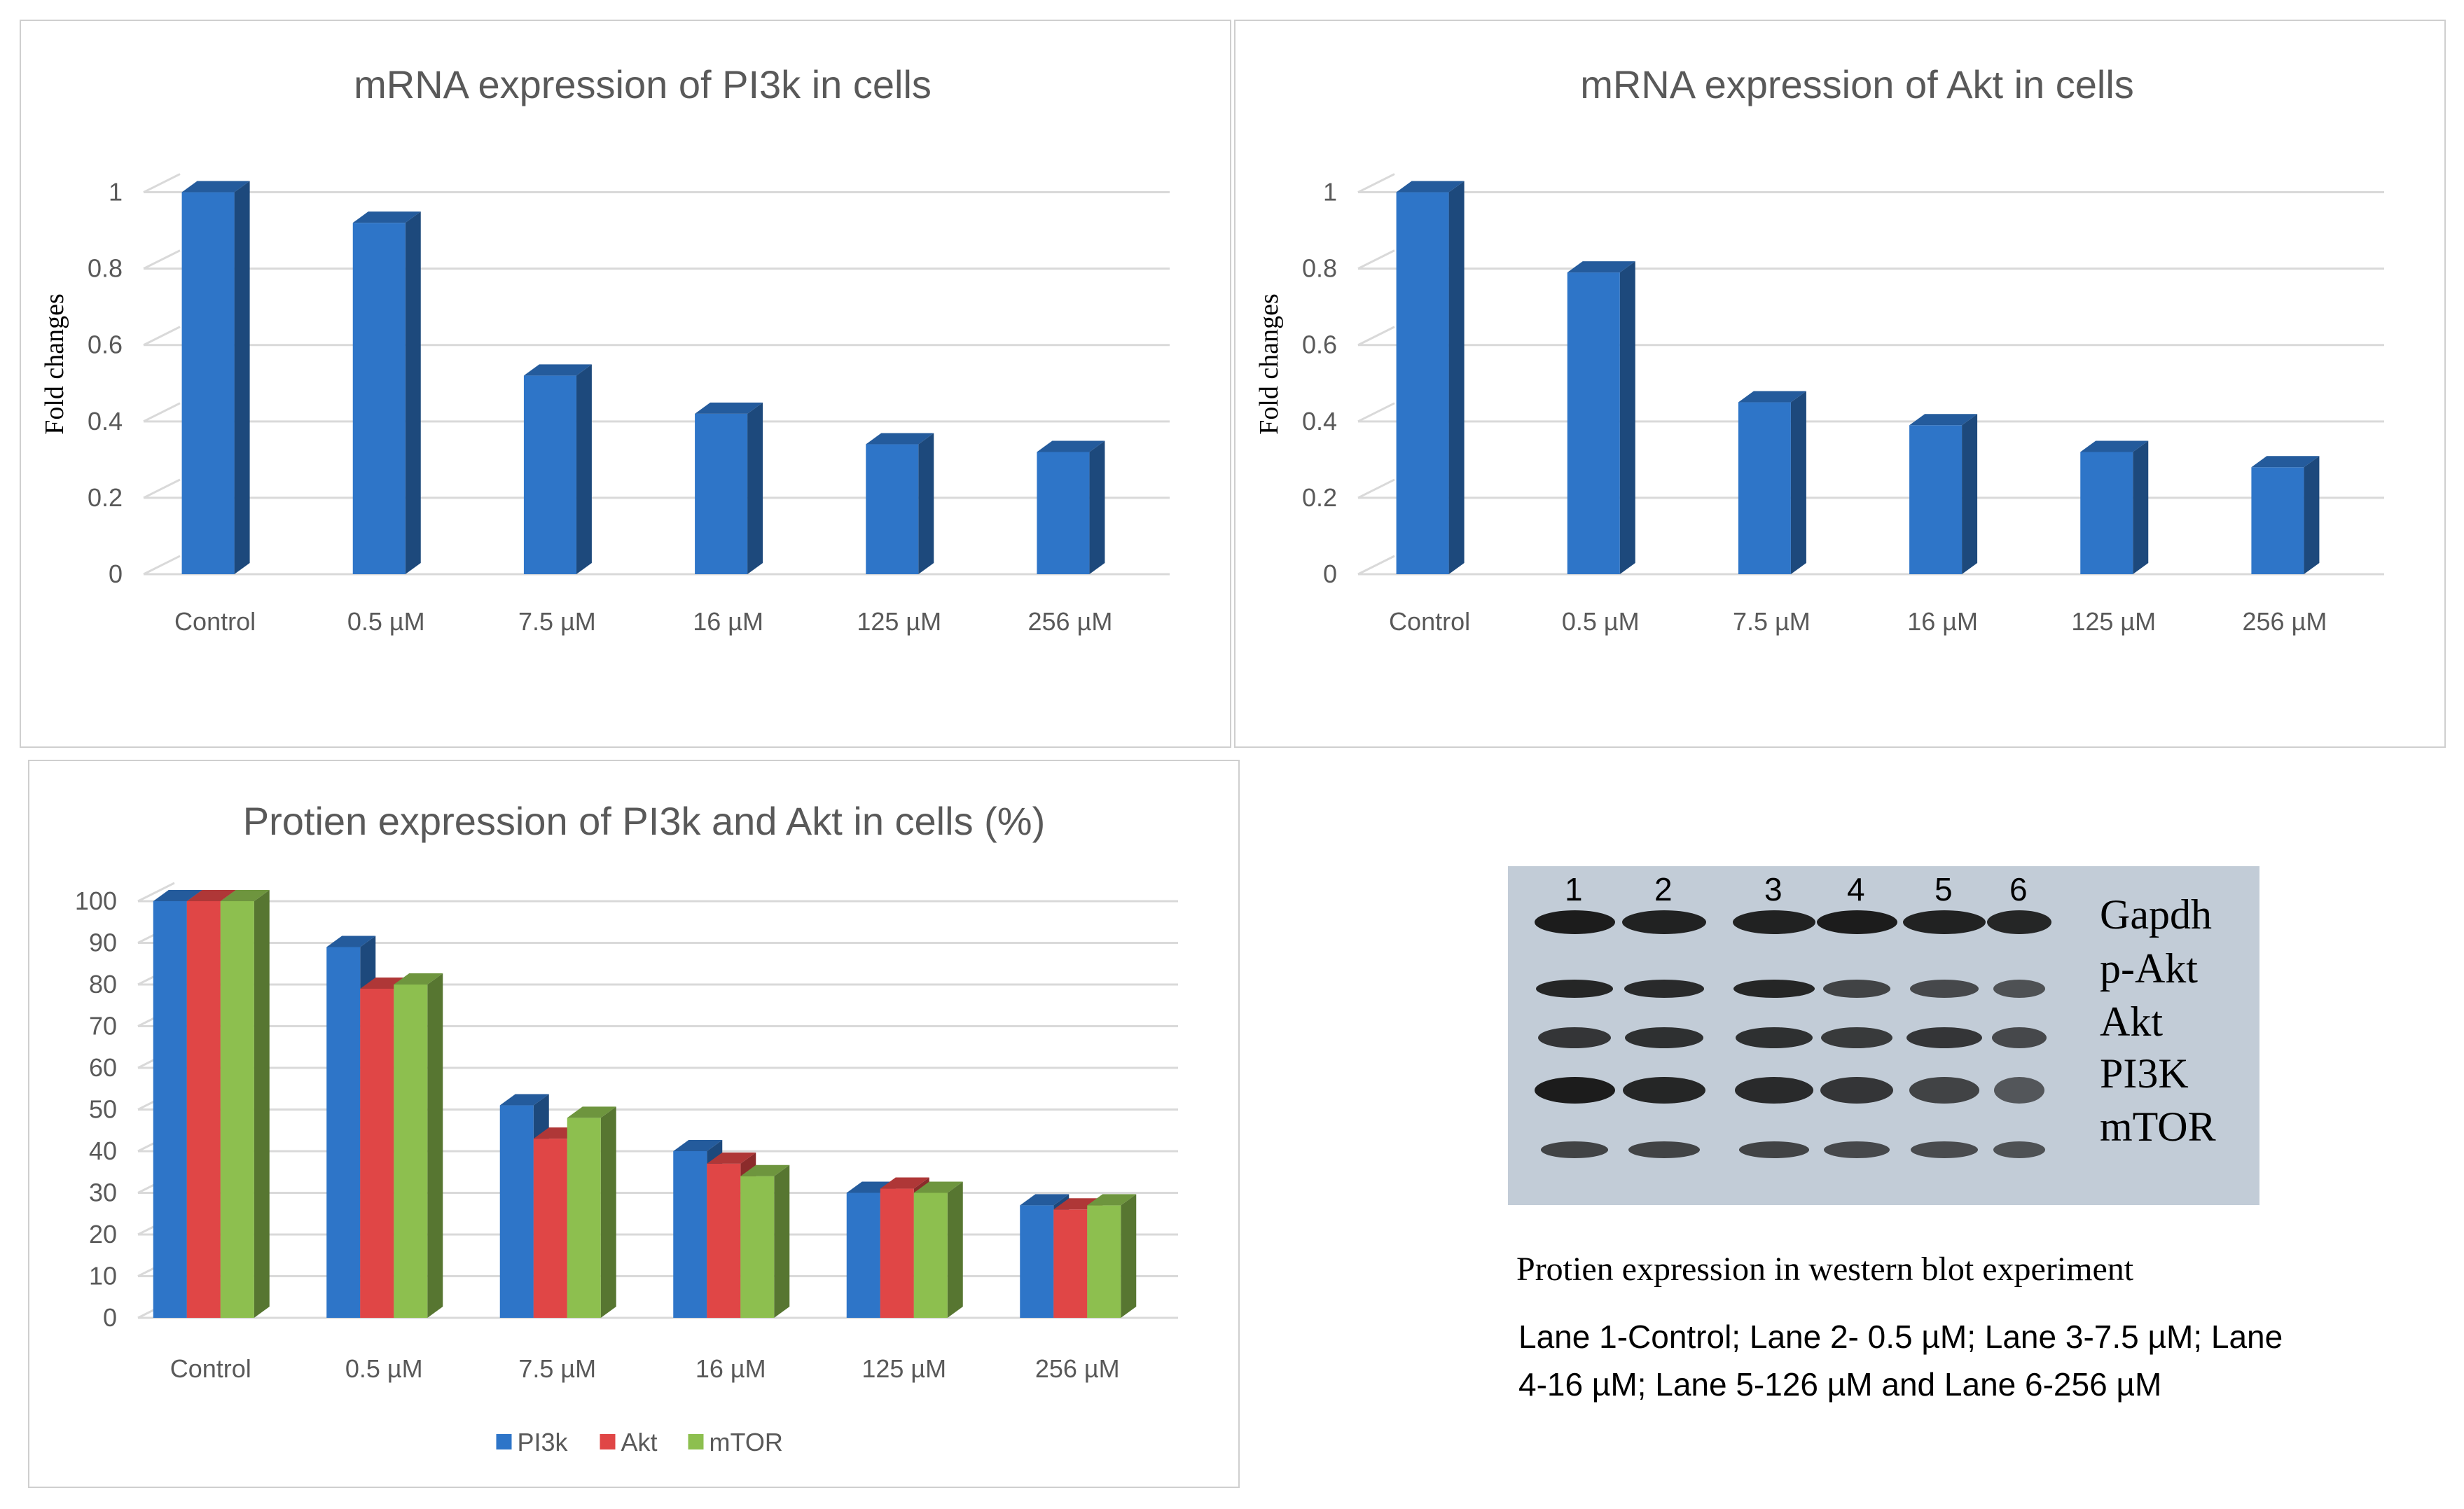 The image size is (2464, 1509). Describe the element at coordinates (746, 1442) in the screenshot. I see `legend-label-mtor: mTOR` at that location.